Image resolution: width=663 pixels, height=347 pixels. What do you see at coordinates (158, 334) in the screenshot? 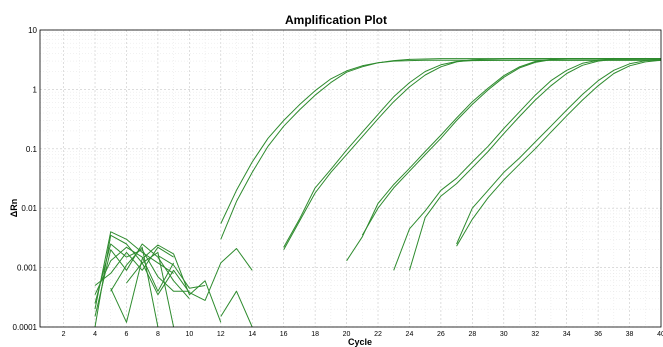
I see `x-tick-label: 8` at bounding box center [158, 334].